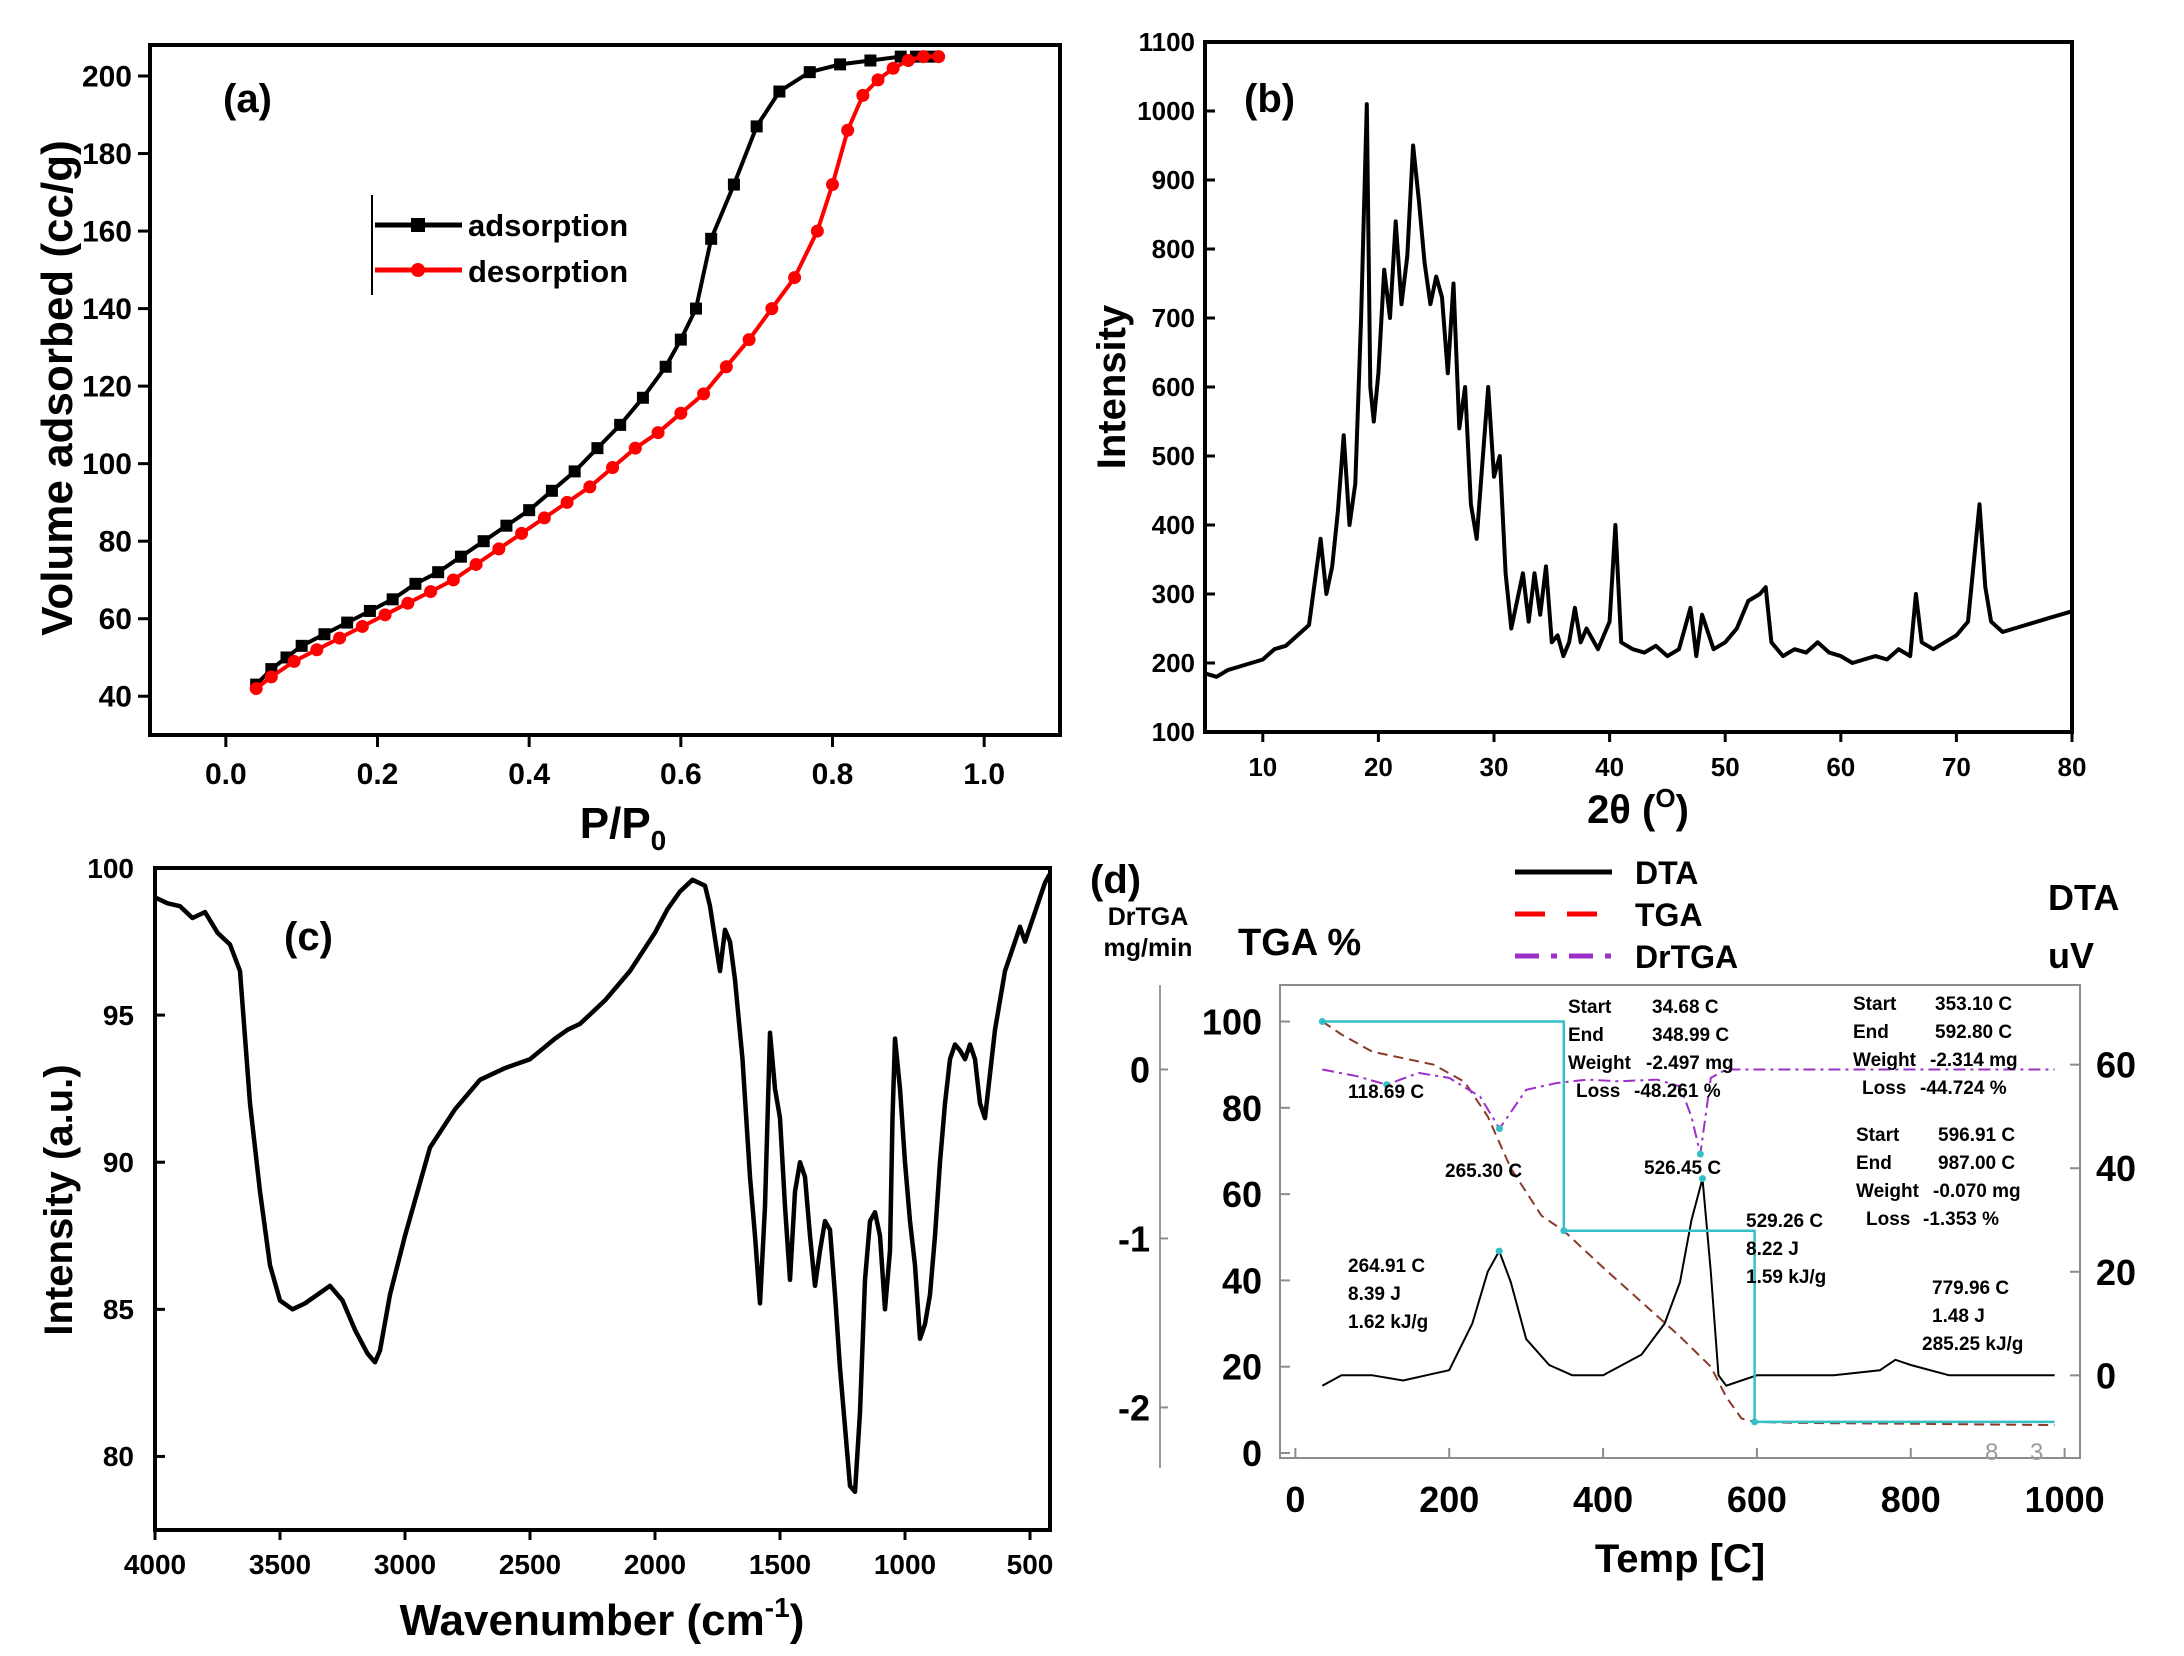  What do you see at coordinates (378, 774) in the screenshot?
I see `panel-a-xtick-label: 0.2` at bounding box center [378, 774].